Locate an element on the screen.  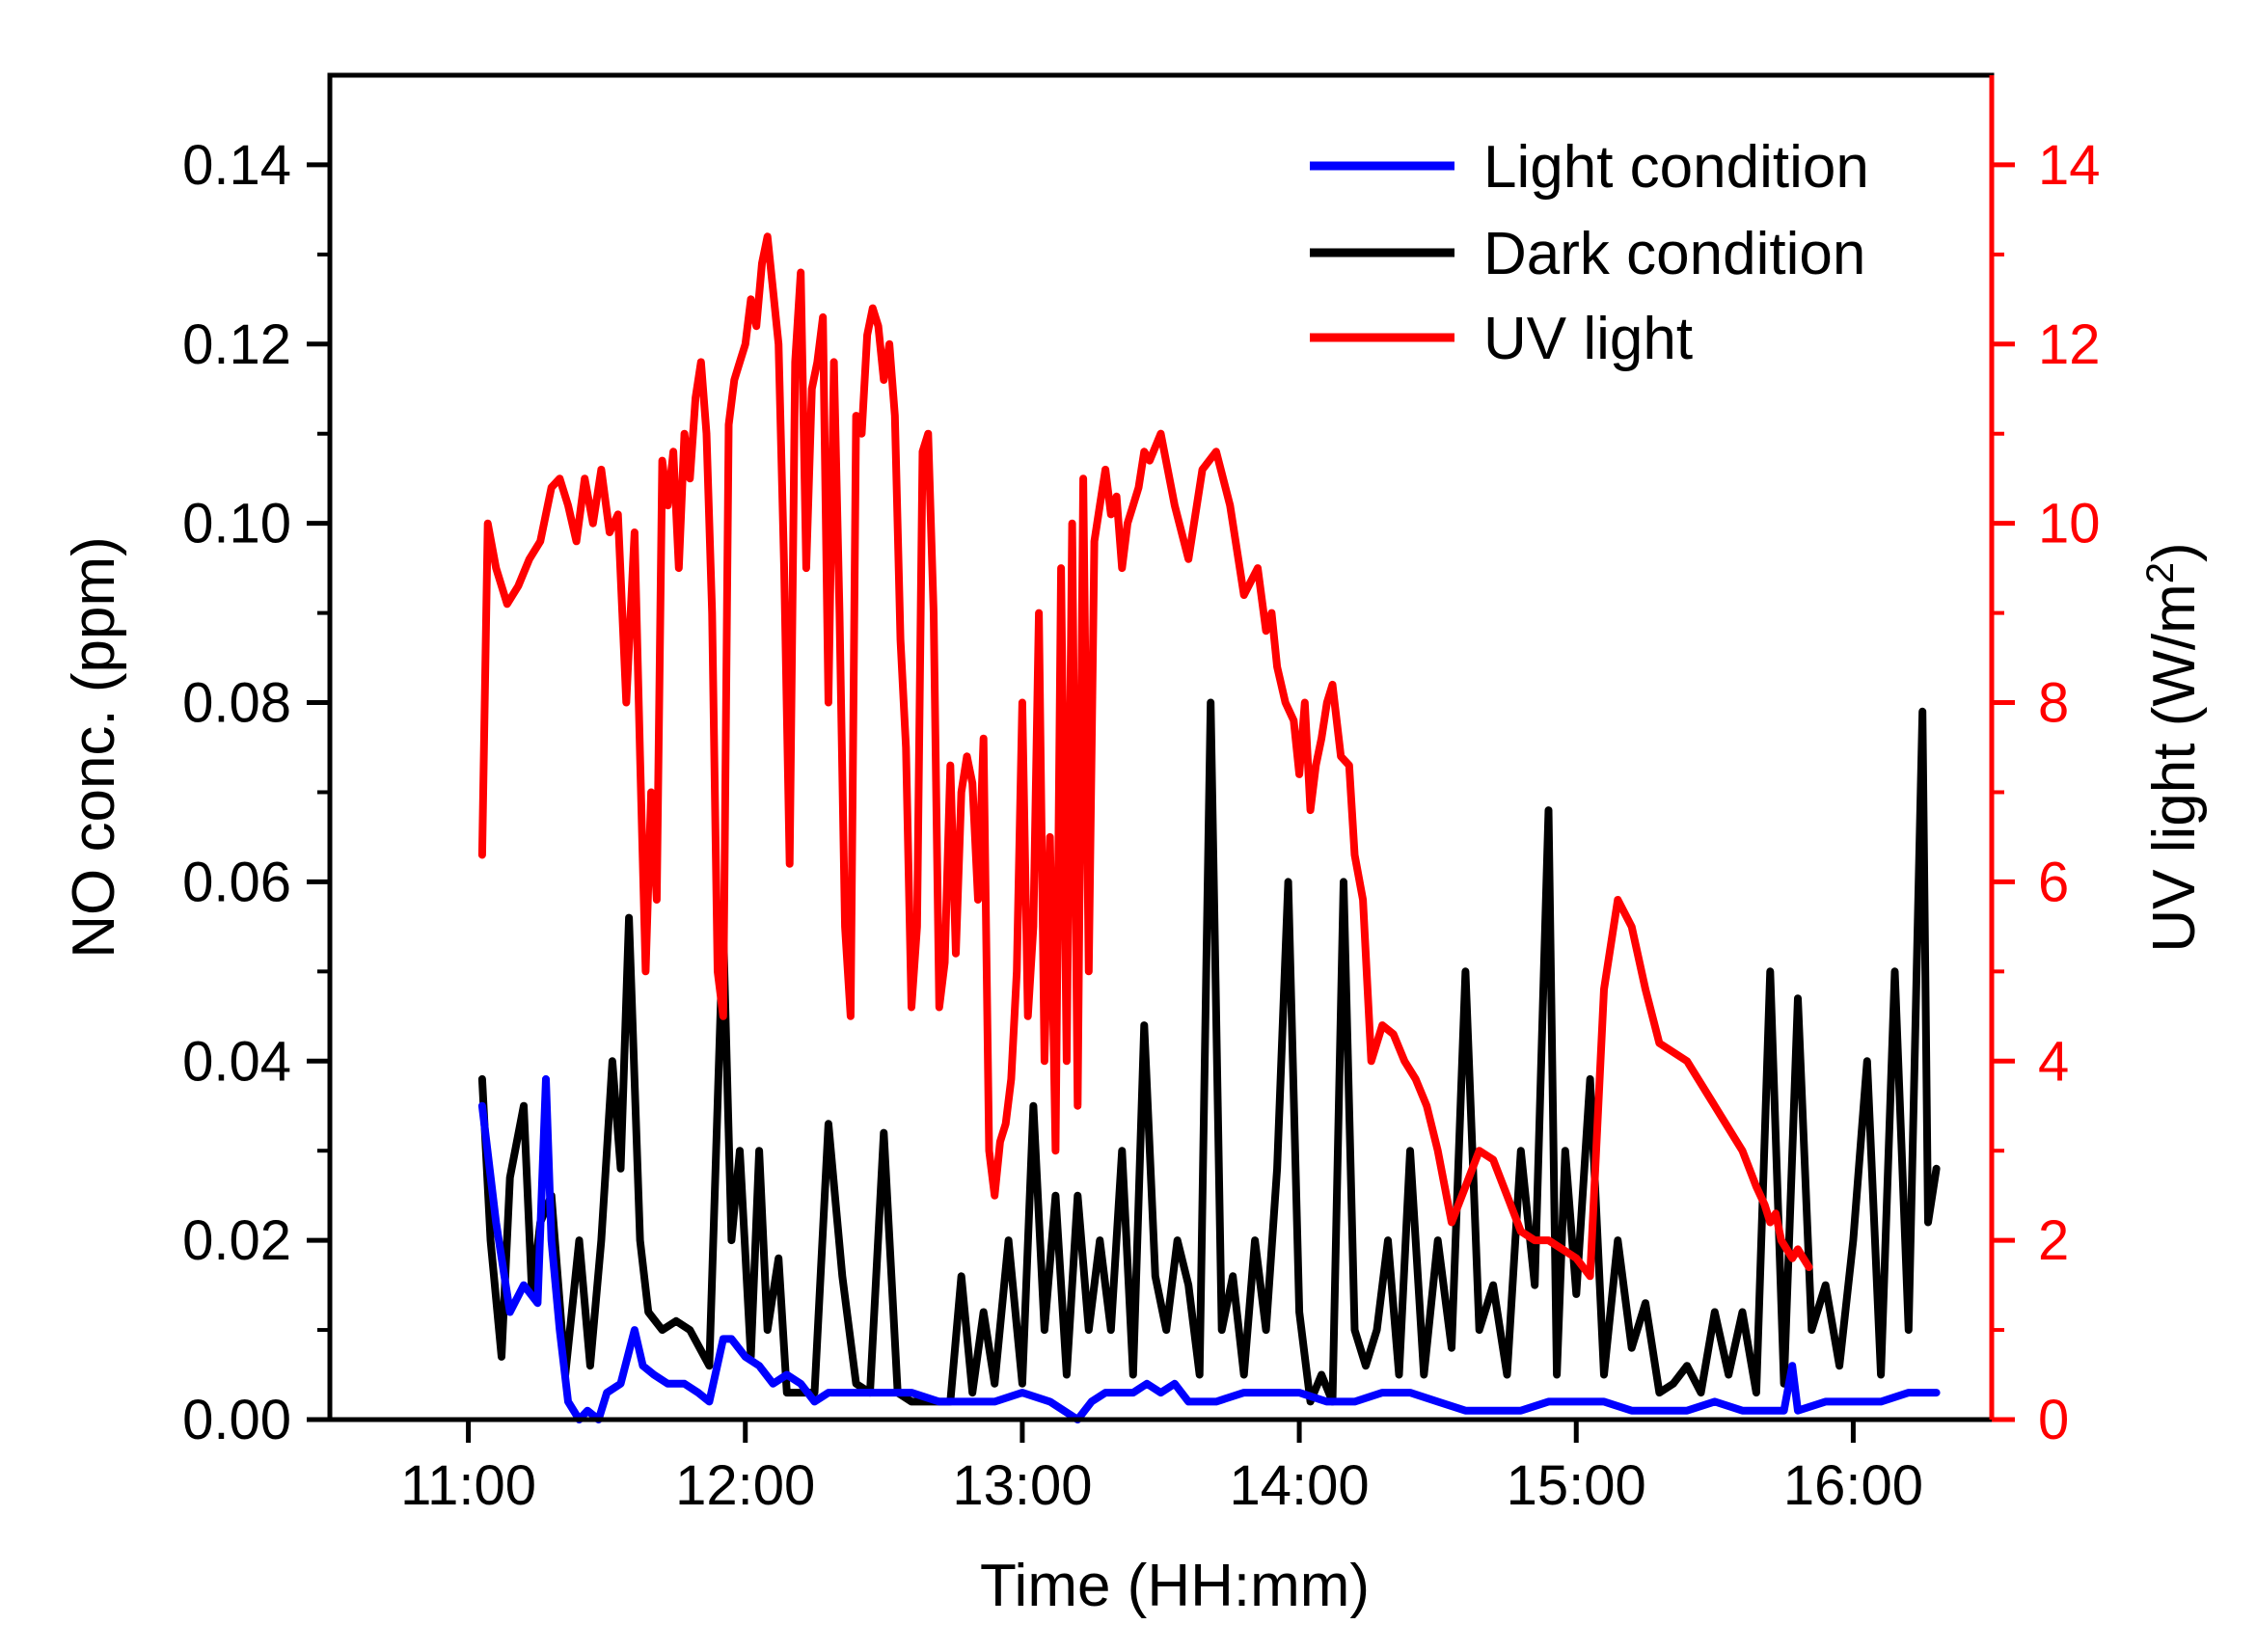
legend: Light condition Dark condition UV light is located at coordinates (1589, 253).